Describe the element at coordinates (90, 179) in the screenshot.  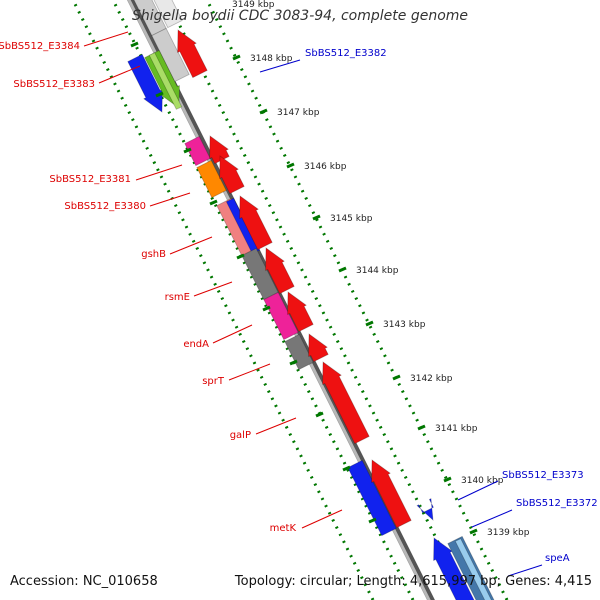
I see `gene-label-reverse: SbBS512_E3381` at that location.